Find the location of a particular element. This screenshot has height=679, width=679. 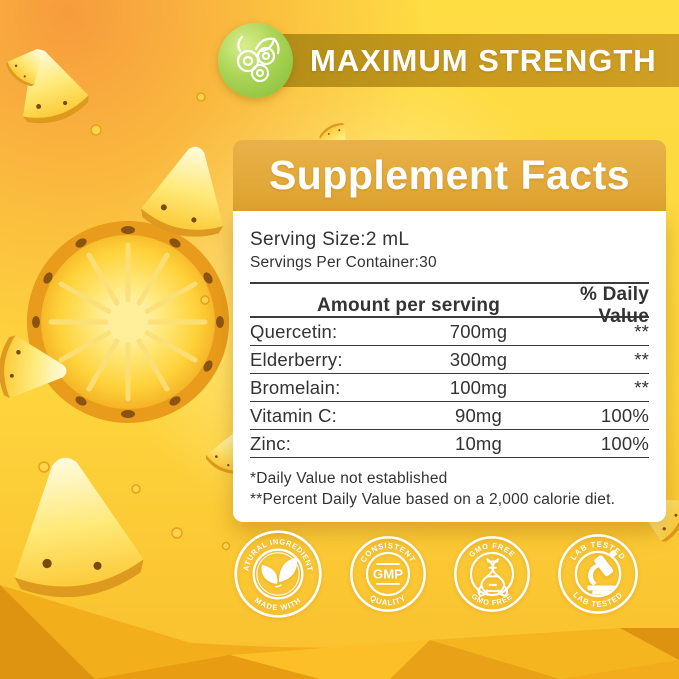

table-row: Quercetin: 700mg ** is located at coordinates (449, 332).